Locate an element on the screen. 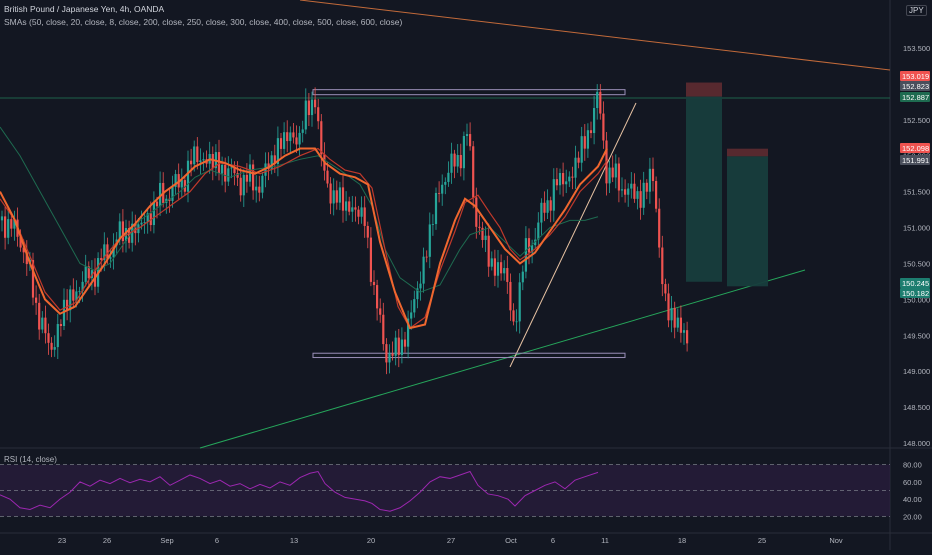 This screenshot has height=555, width=932. price-tick-label: 151.000 is located at coordinates (916, 228).